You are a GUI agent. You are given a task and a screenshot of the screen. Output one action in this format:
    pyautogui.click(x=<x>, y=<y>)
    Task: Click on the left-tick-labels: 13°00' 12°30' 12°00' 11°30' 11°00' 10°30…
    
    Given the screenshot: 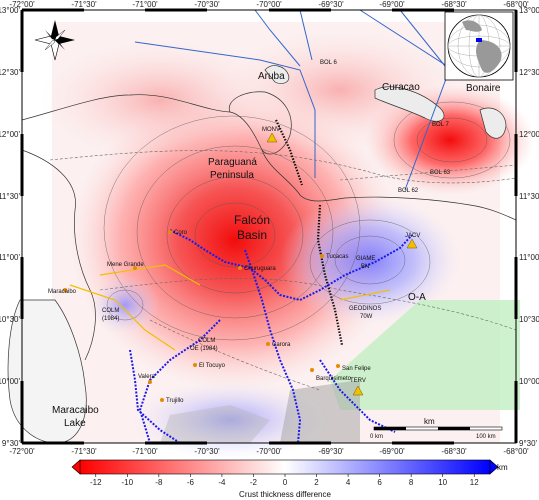 What is the action you would take?
    pyautogui.click(x=10, y=227)
    